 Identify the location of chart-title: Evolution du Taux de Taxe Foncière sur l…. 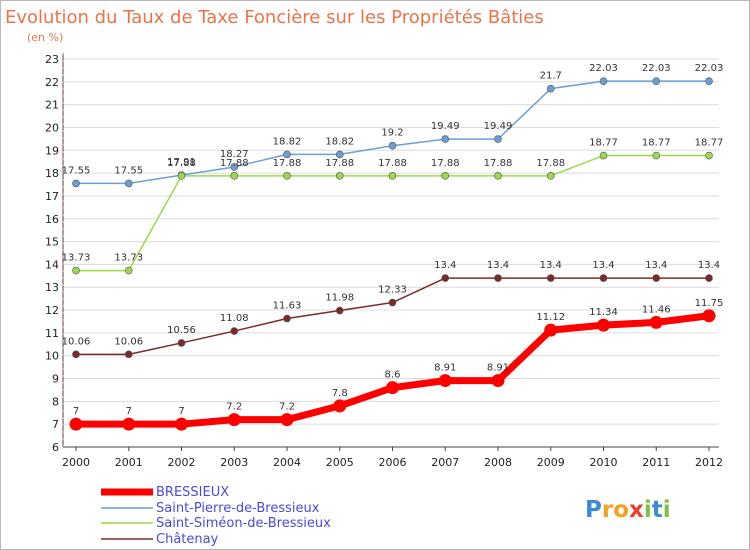
(274, 17).